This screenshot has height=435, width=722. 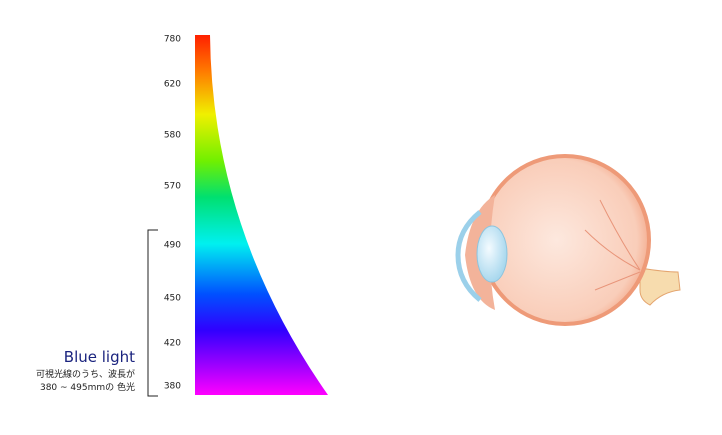 I want to click on wavelength-label: 780, so click(x=172, y=40).